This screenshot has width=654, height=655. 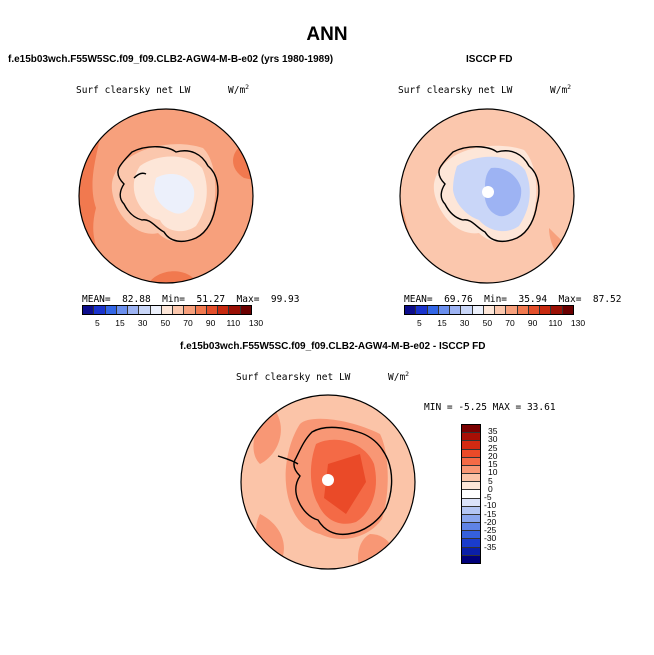 I want to click on obs-colorbar, so click(x=489, y=310).